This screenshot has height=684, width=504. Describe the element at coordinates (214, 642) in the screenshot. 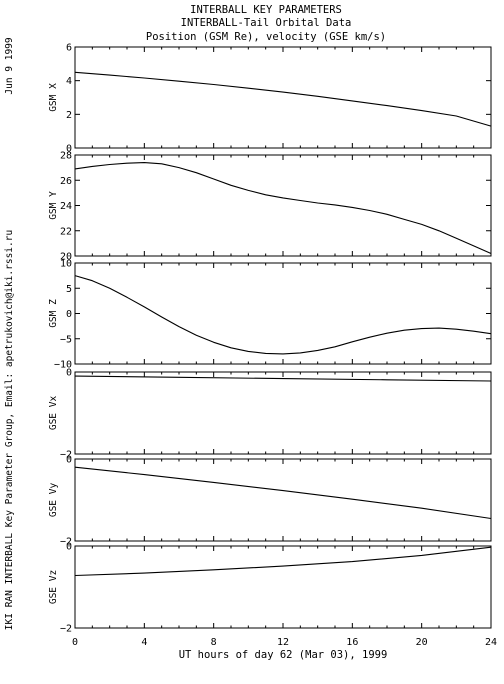

I see `x-tick-label: 8` at that location.